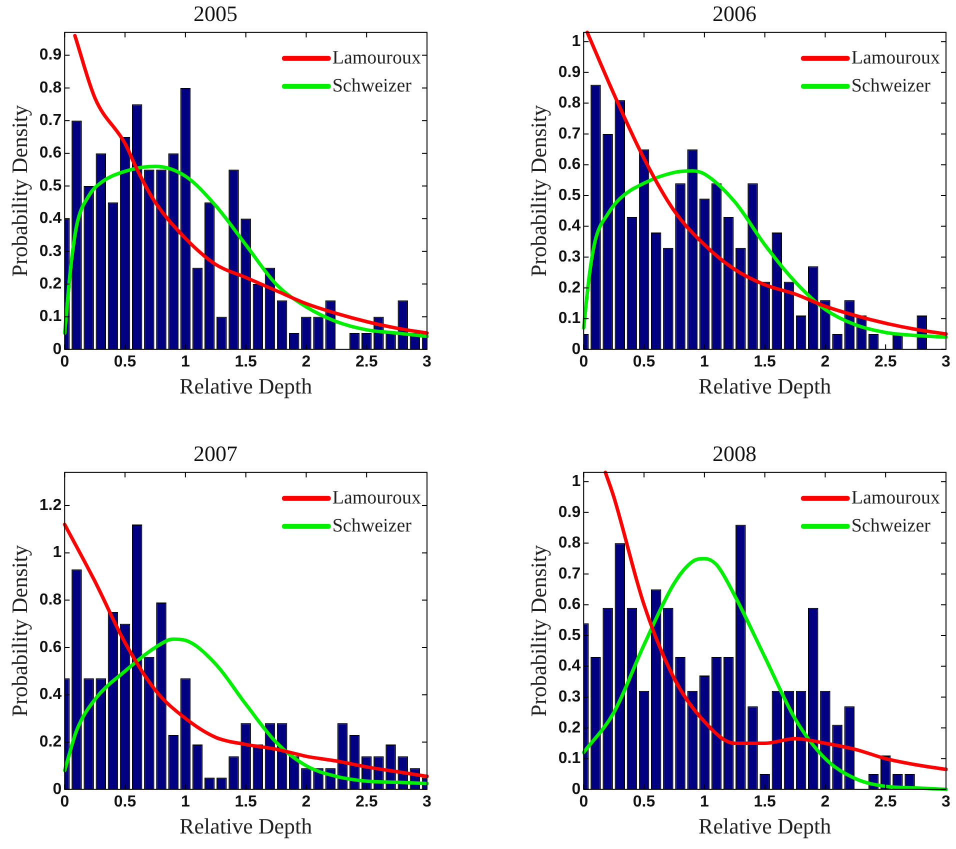 Image resolution: width=956 pixels, height=849 pixels. What do you see at coordinates (50, 505) in the screenshot?
I see `y-tick-label: 1.2` at bounding box center [50, 505].